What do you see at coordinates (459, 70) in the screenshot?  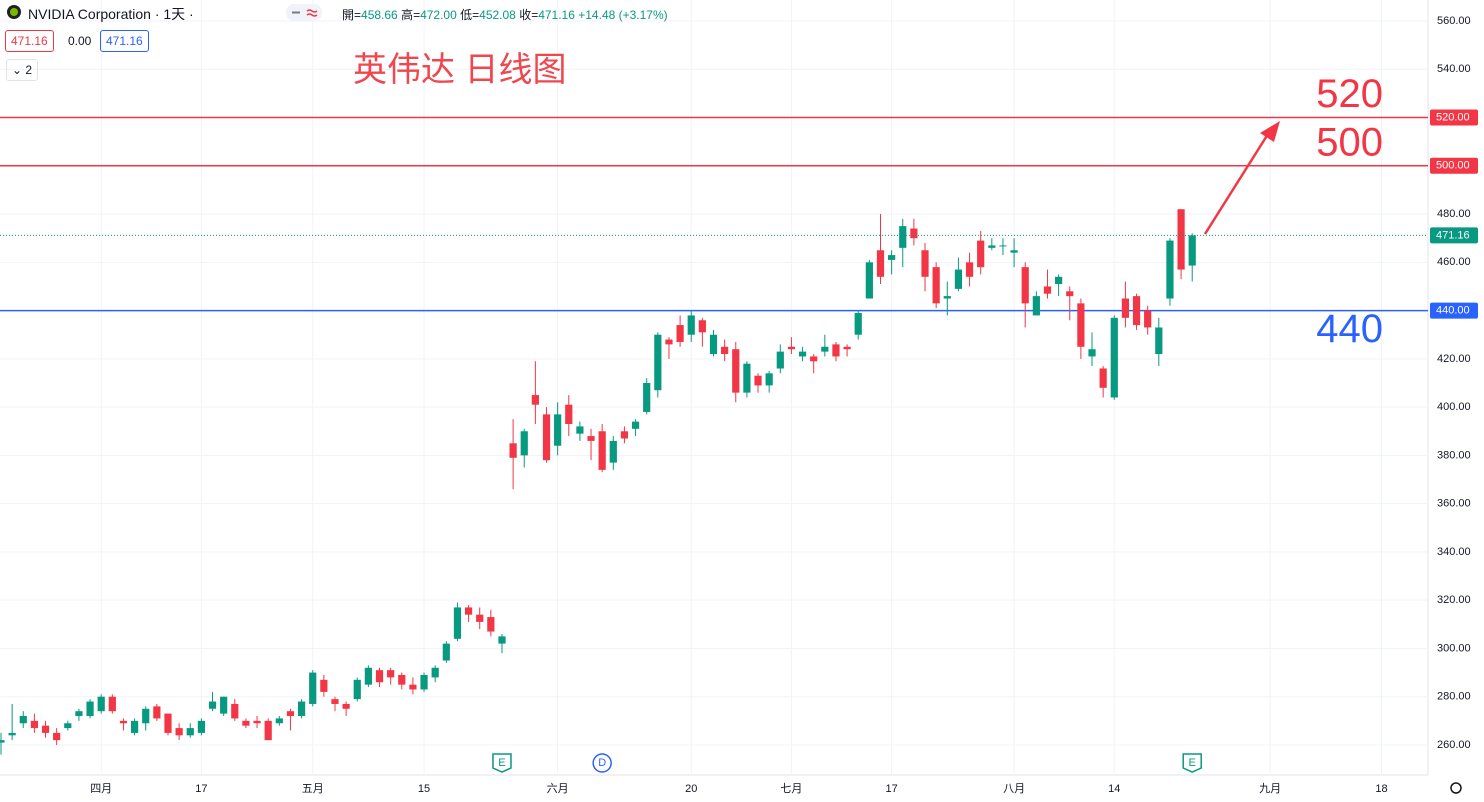 I see `annotation: 英伟达 日线图` at bounding box center [459, 70].